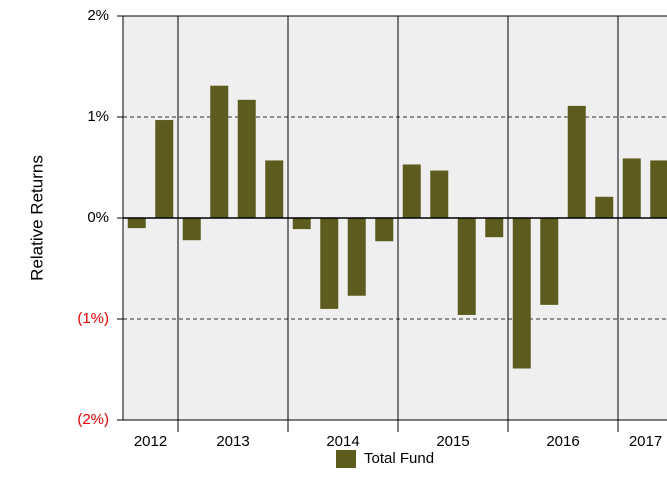 This screenshot has height=500, width=667. What do you see at coordinates (399, 458) in the screenshot?
I see `legend-label: Total Fund` at bounding box center [399, 458].